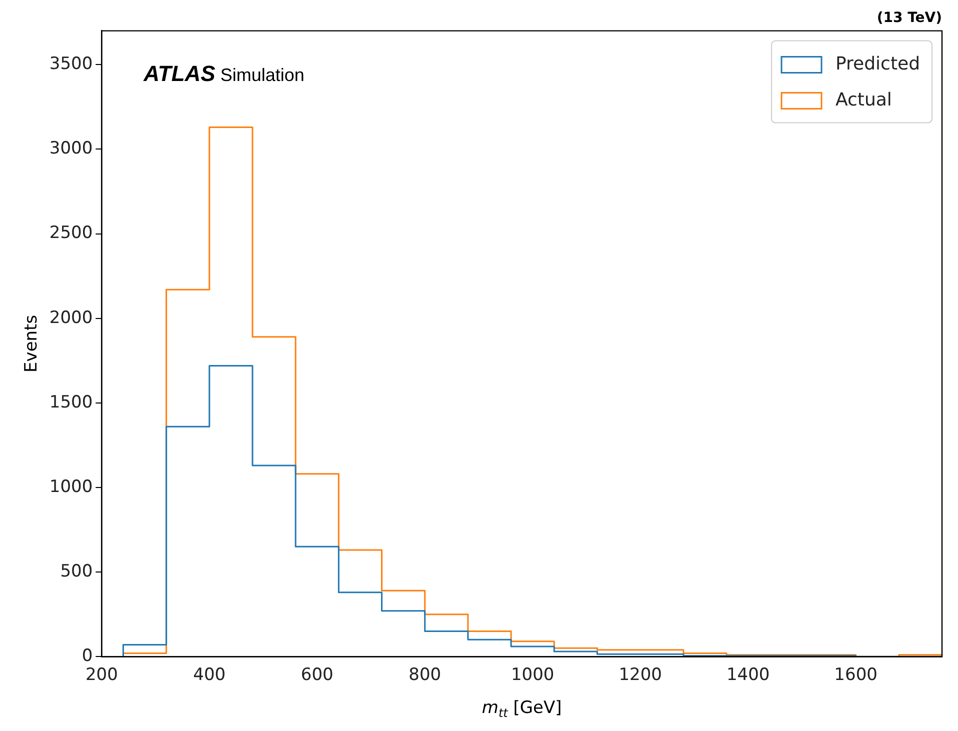 This screenshot has width=958, height=731. I want to click on x-tick-label: 1000, so click(532, 675).